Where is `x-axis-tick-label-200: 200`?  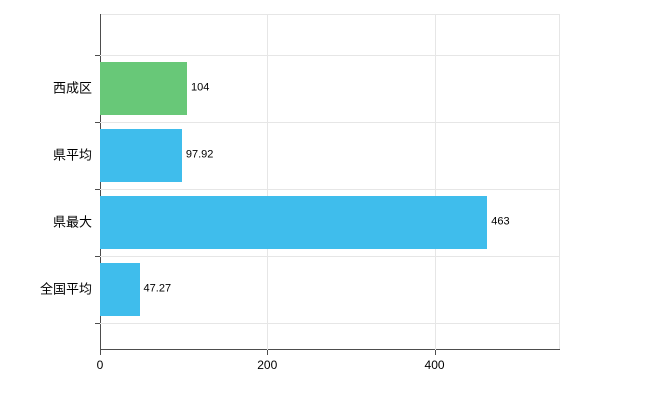
x-axis-tick-label-200: 200 is located at coordinates (267, 365).